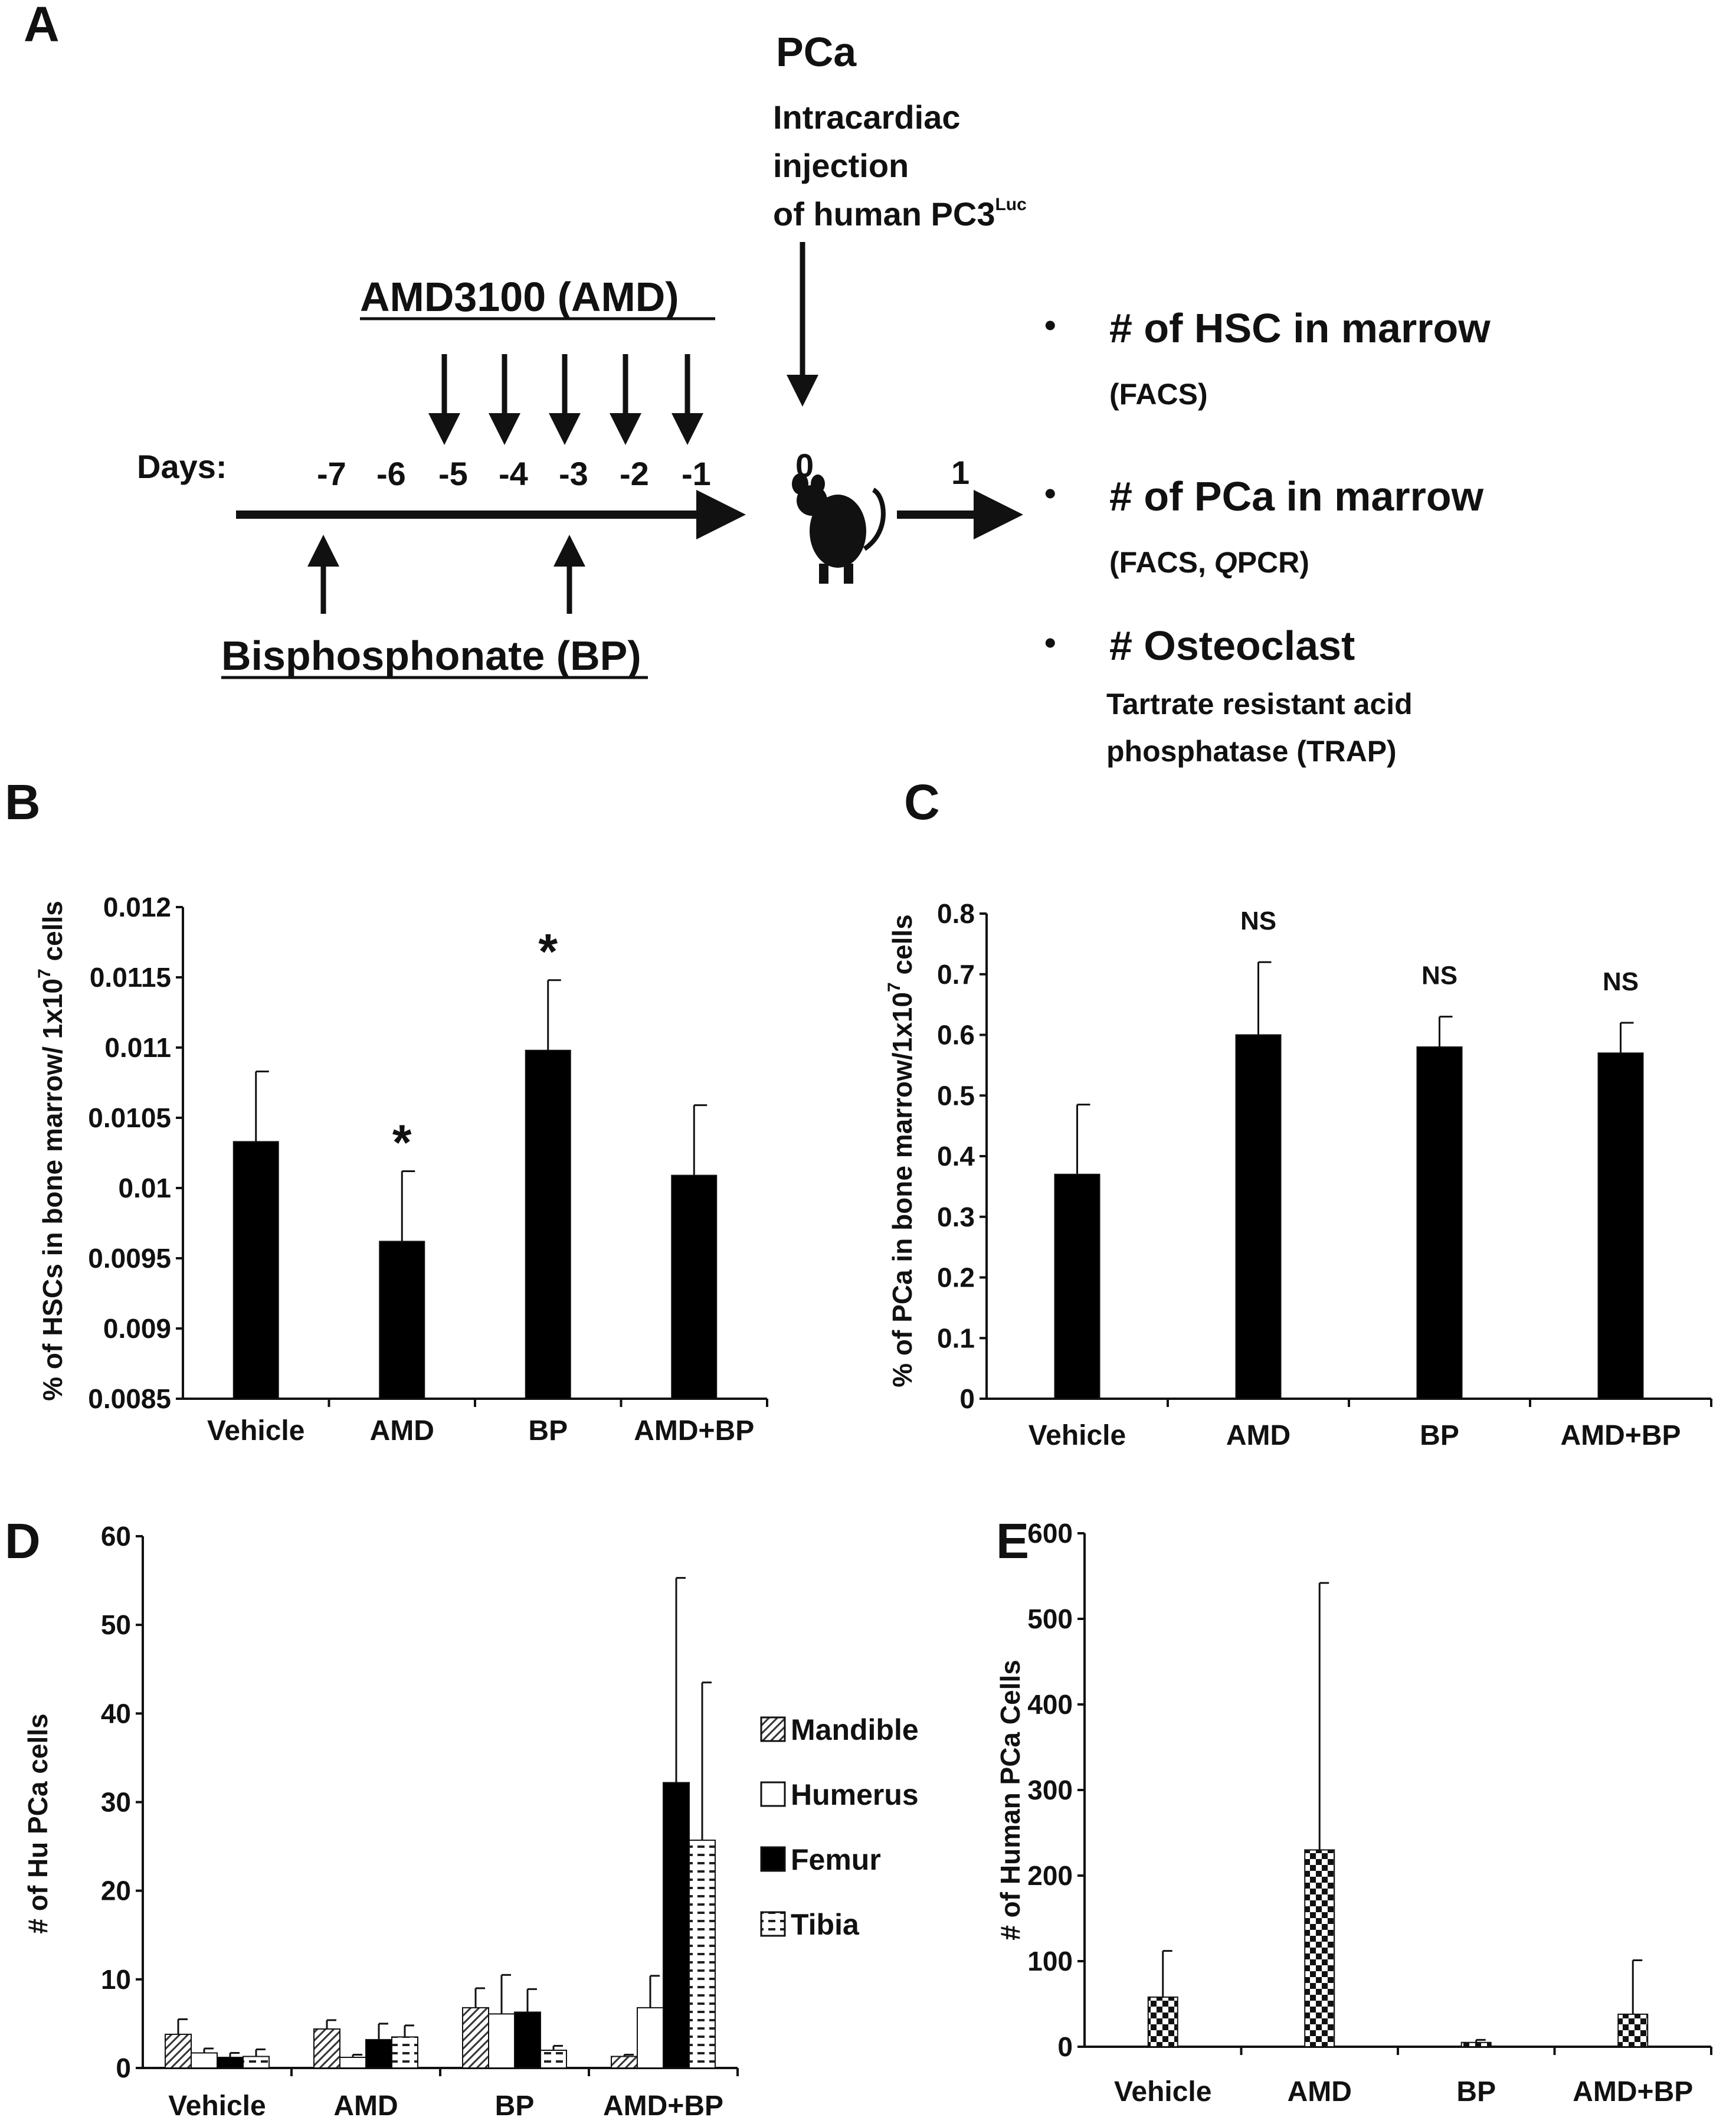 Image resolution: width=1736 pixels, height=2127 pixels. What do you see at coordinates (696, 474) in the screenshot?
I see `day-tick: -1` at bounding box center [696, 474].